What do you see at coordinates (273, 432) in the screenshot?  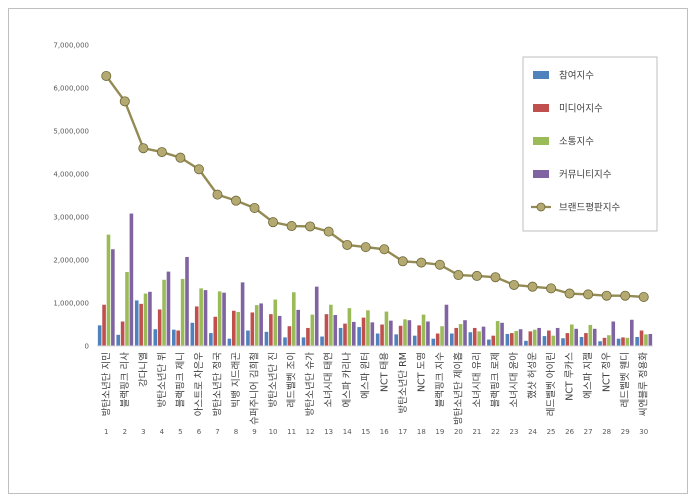 I see `rank-label: 10` at bounding box center [273, 432].